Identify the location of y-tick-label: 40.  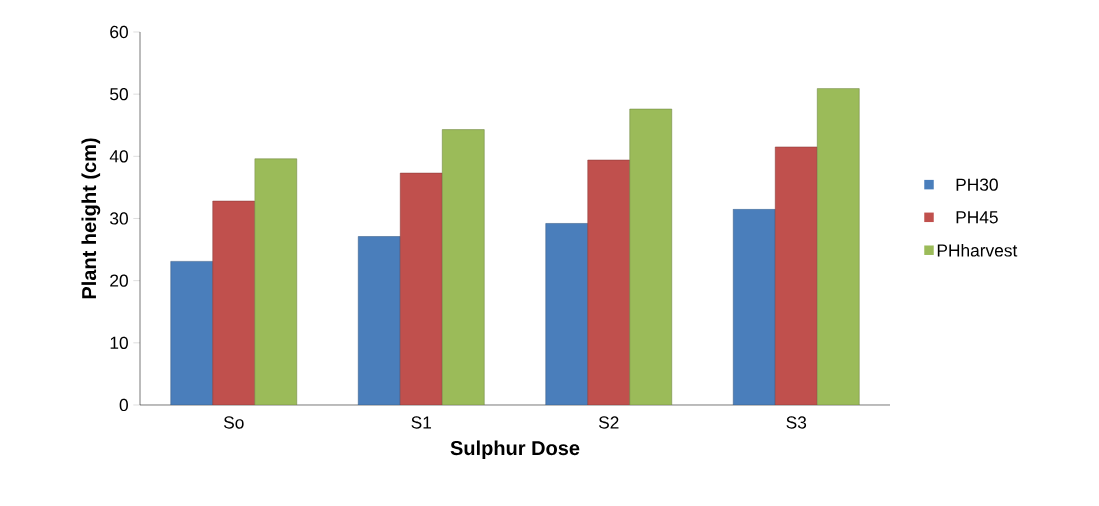
(118, 156).